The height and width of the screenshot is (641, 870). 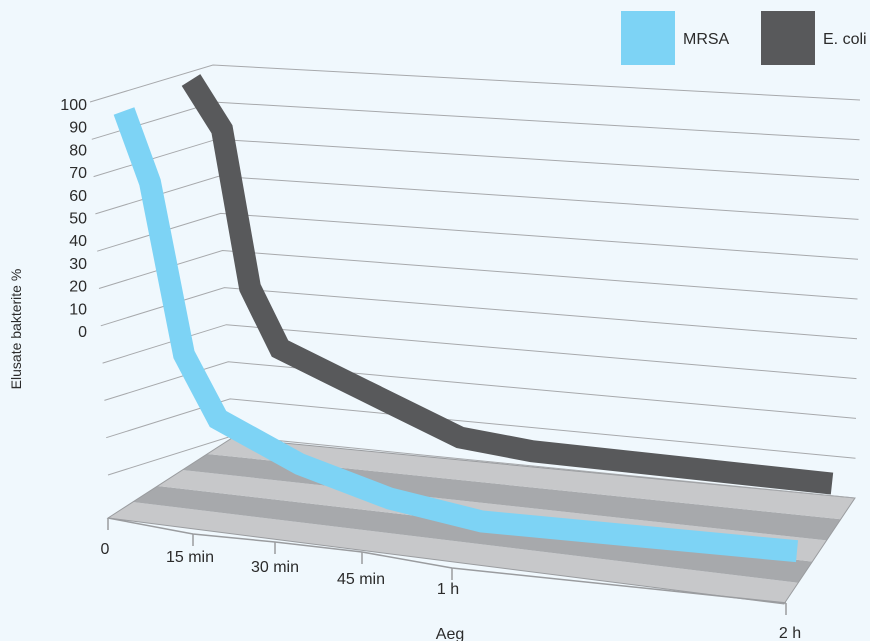 What do you see at coordinates (447, 560) in the screenshot?
I see `x-axis-line` at bounding box center [447, 560].